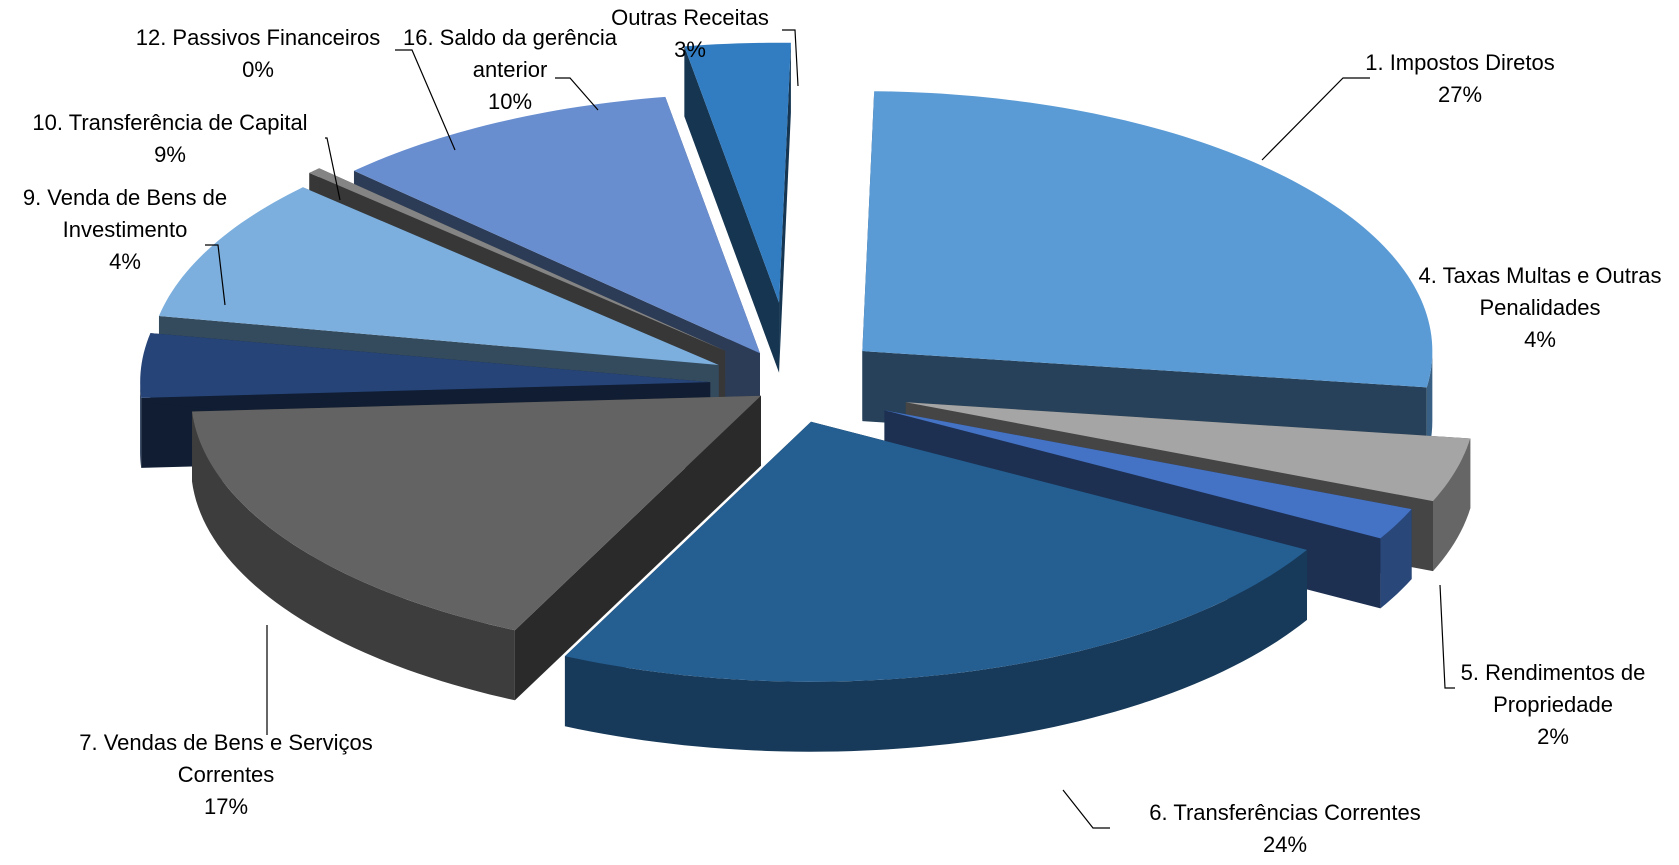  I want to click on data-label-value: 3%, so click(690, 49).